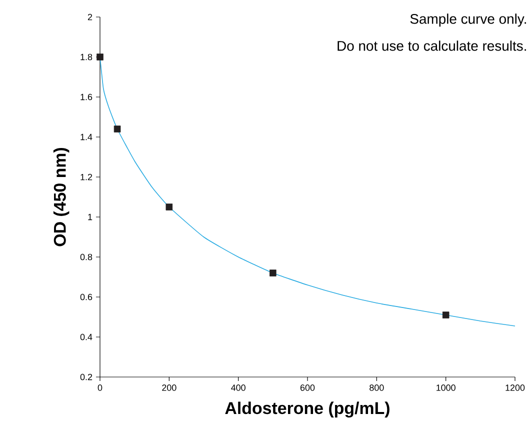 This screenshot has width=530, height=444. Describe the element at coordinates (100, 387) in the screenshot. I see `x-tick-label: 0` at that location.